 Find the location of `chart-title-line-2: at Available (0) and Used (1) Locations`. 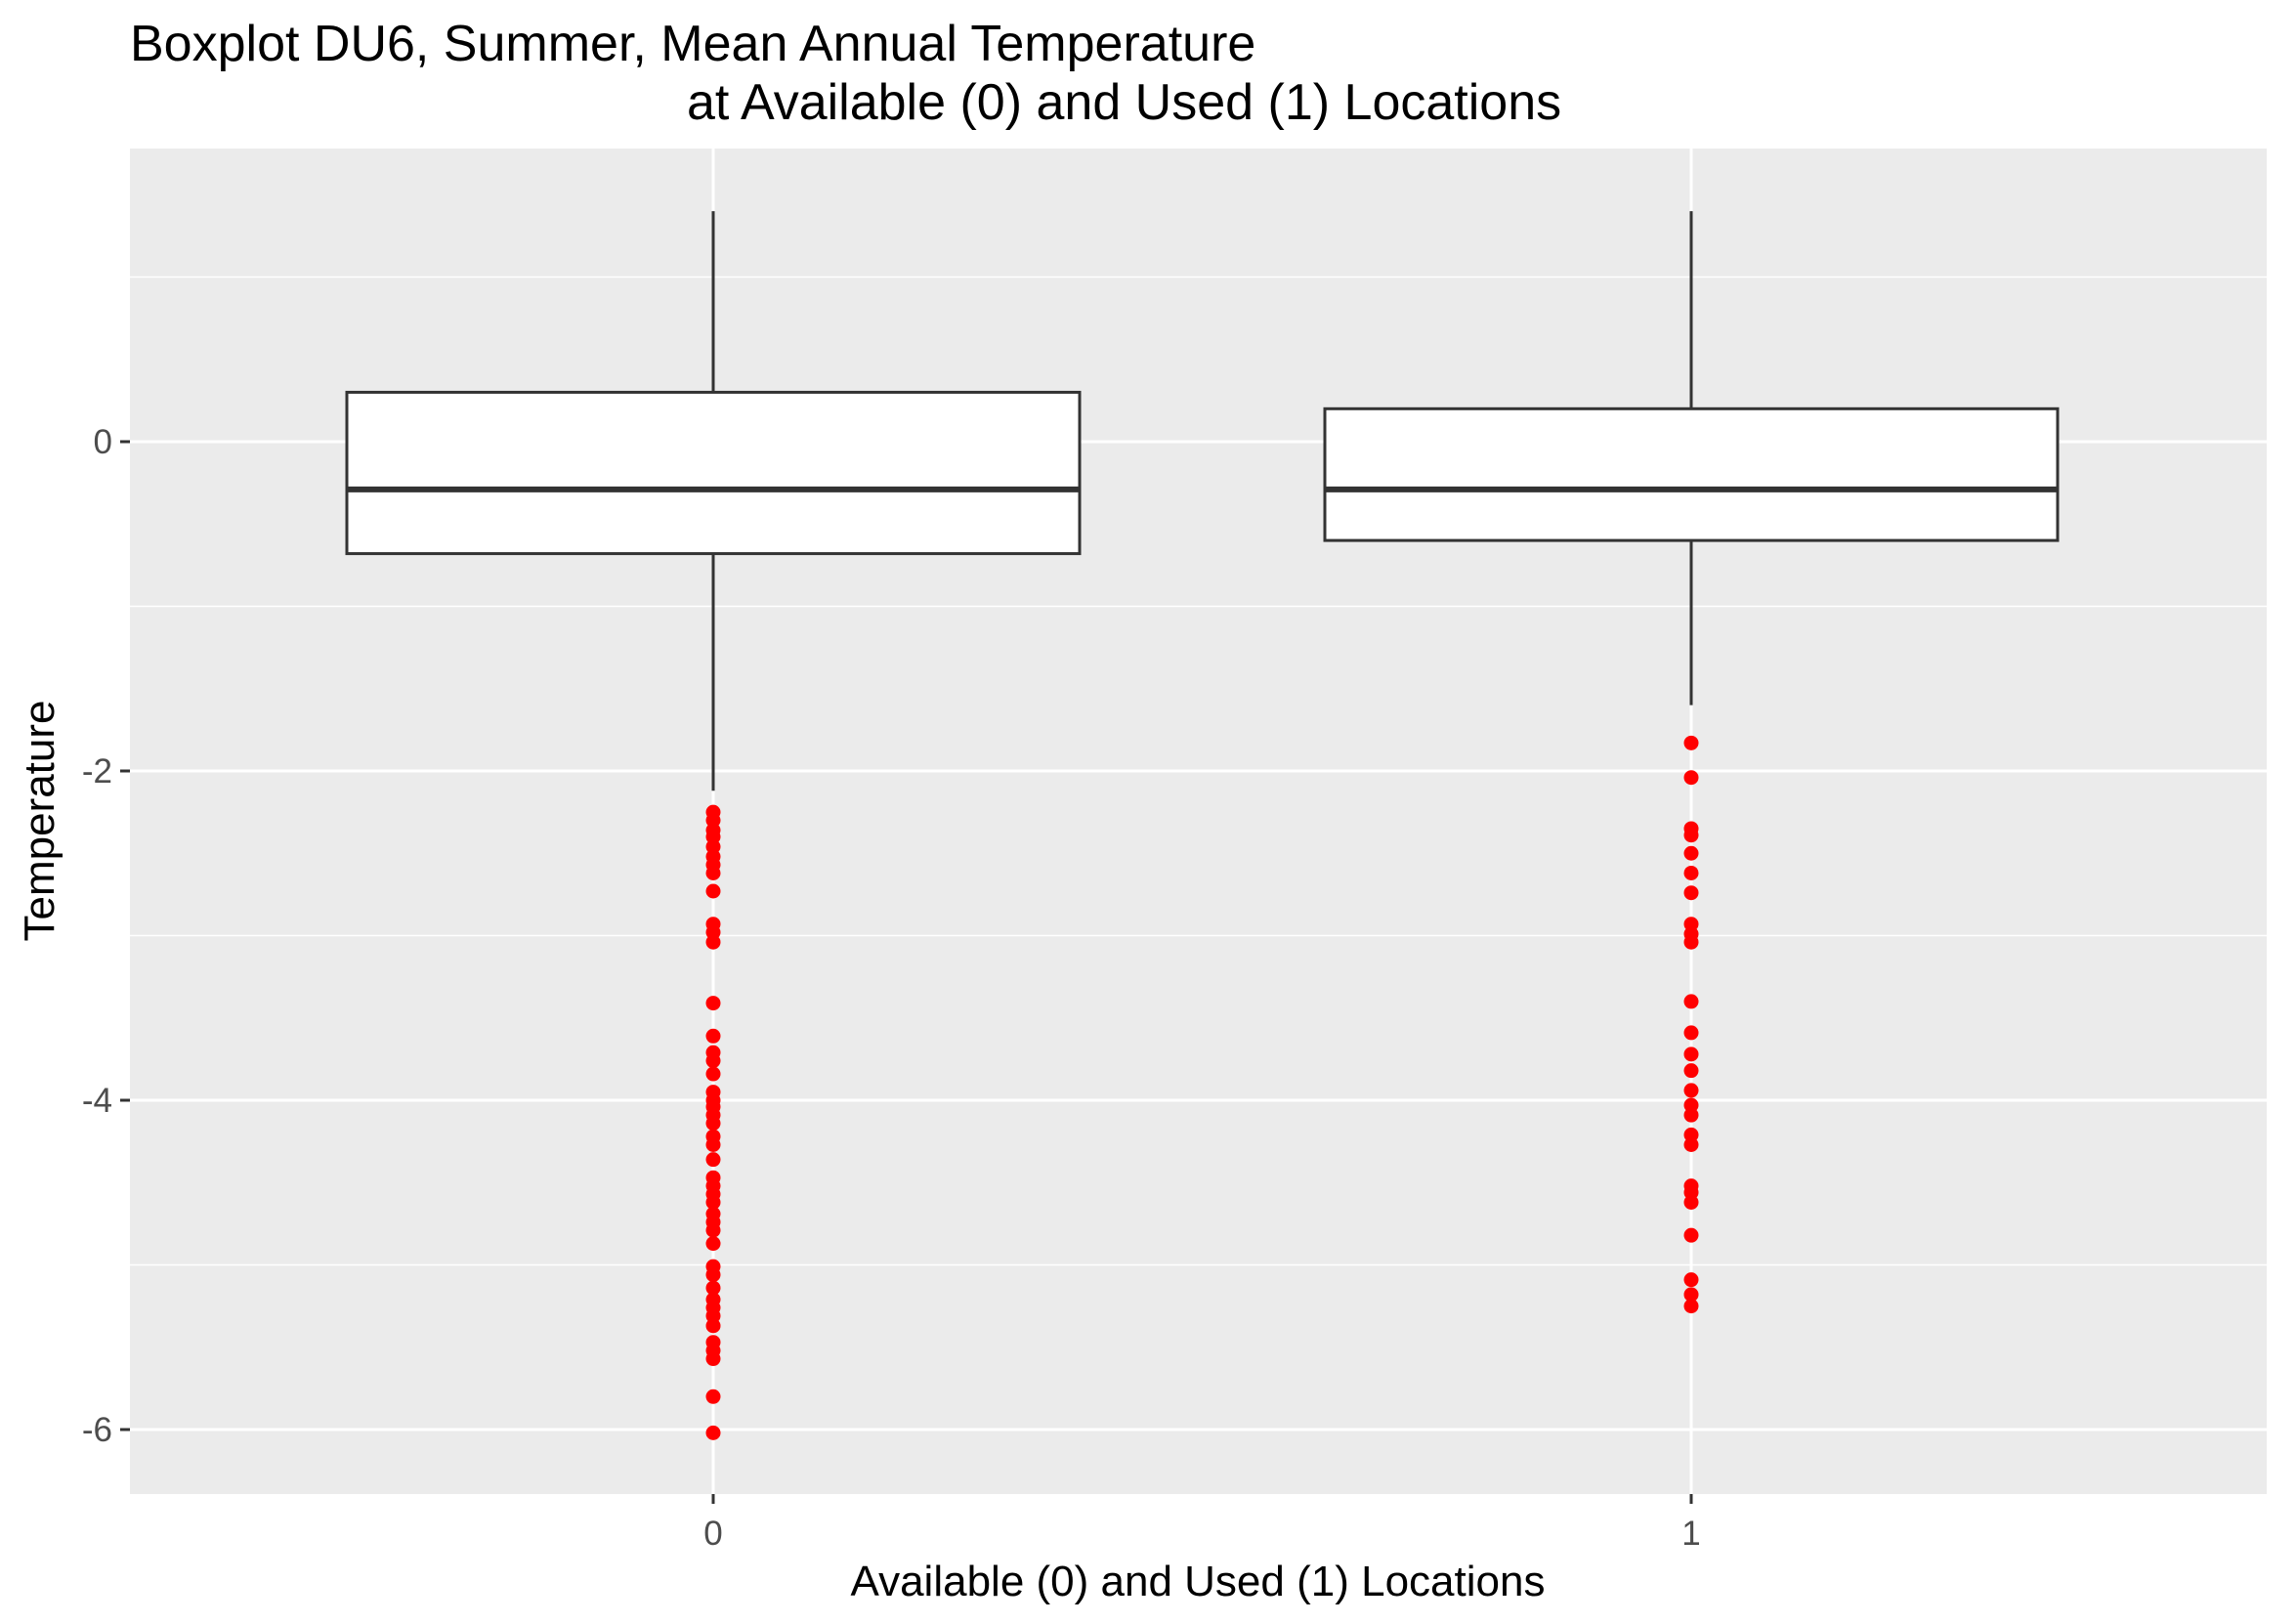

chart-title-line-2: at Available (0) and Used (1) Locations is located at coordinates (1124, 103).